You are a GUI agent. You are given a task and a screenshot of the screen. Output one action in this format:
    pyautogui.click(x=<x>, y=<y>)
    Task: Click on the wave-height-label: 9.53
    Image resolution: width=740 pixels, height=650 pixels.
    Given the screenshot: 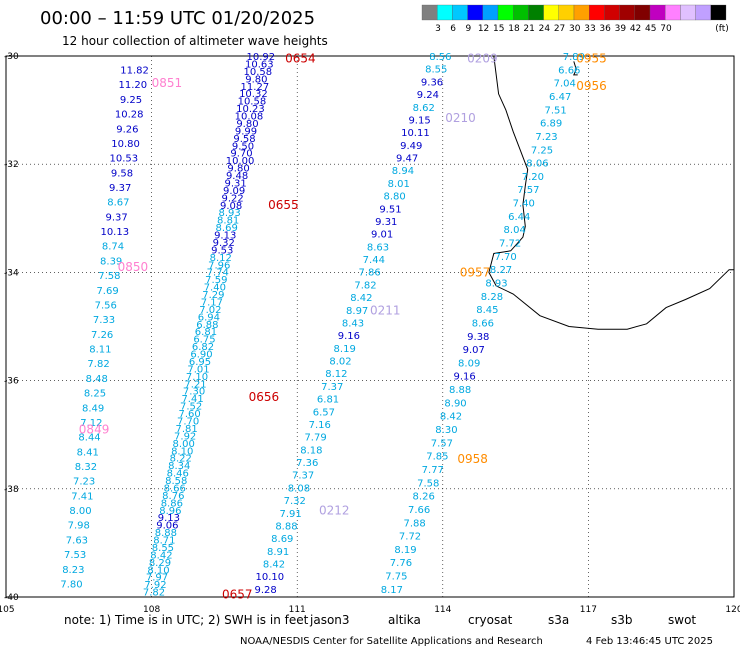 What is the action you would take?
    pyautogui.click(x=222, y=250)
    